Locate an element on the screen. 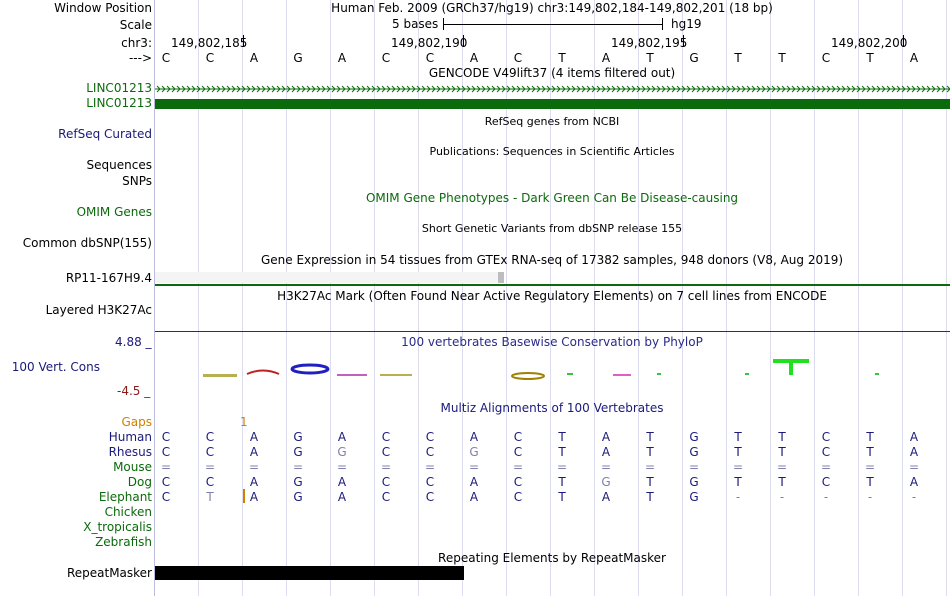 Image resolution: width=950 pixels, height=596 pixels. multiz-track-title: Multiz Alignments of 100 Vertebrates is located at coordinates (552, 408).